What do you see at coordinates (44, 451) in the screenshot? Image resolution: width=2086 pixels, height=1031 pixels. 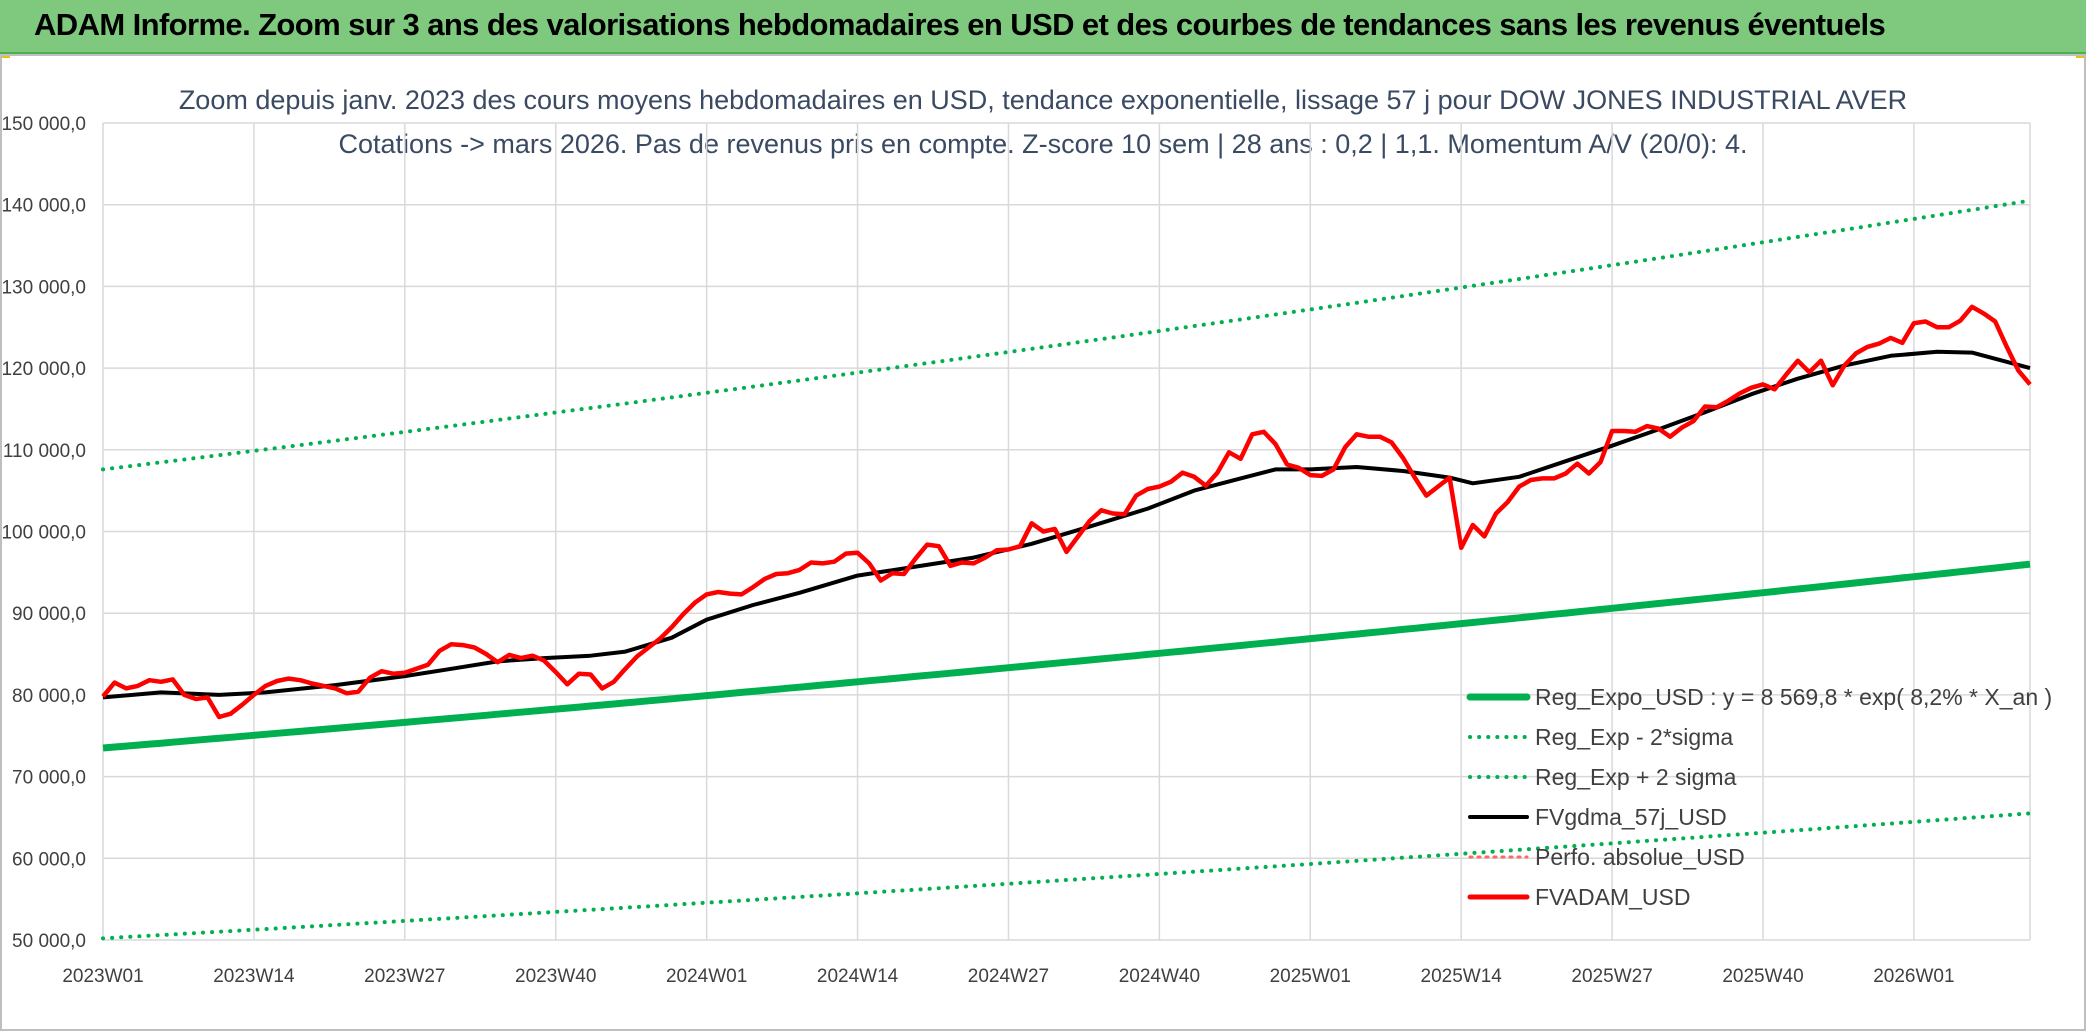 I see `y-tick-label: 110 000,0` at bounding box center [44, 451].